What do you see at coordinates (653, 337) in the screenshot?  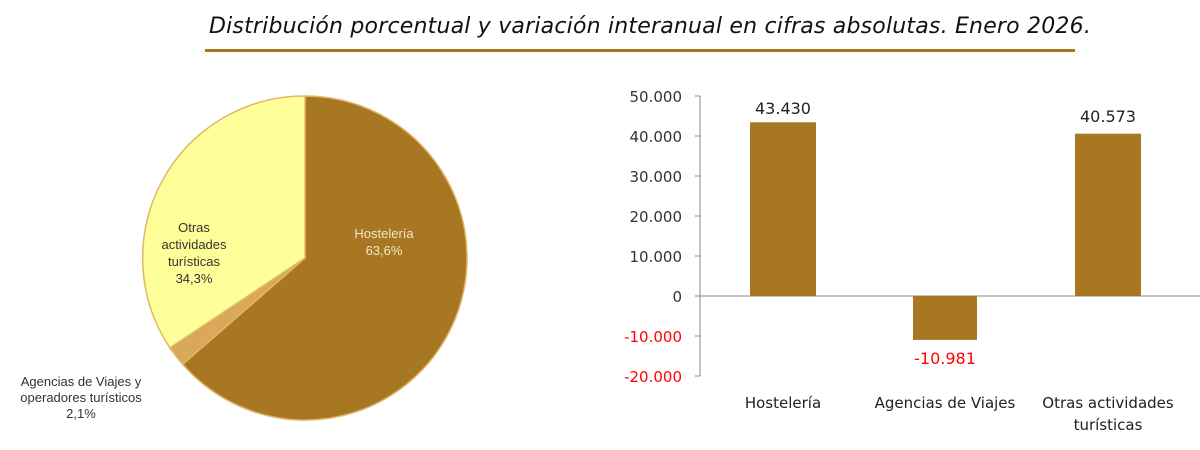 I see `y-tick-label-negative: -10.000` at bounding box center [653, 337].